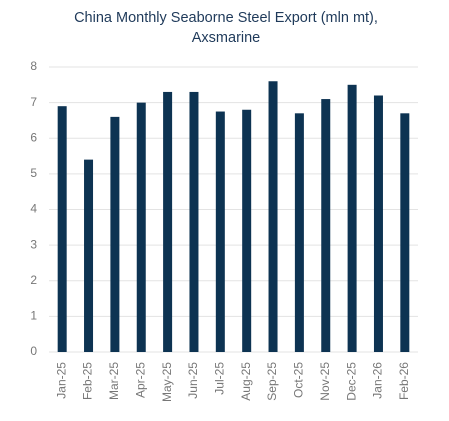 This screenshot has width=449, height=421. I want to click on x-tick-label: Jan-25, so click(61, 380).